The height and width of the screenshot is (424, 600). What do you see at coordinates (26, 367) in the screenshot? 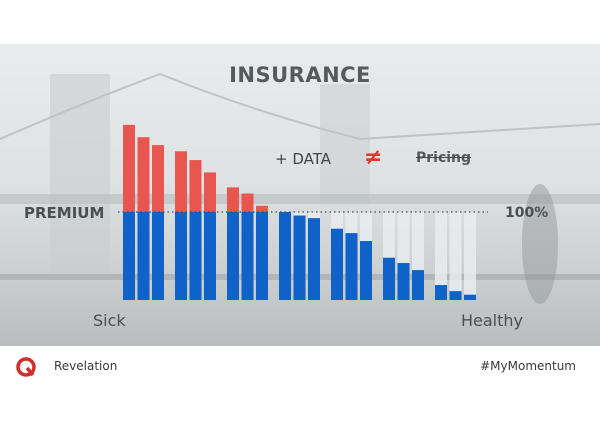
I see `revelation-logo-icon` at bounding box center [26, 367].